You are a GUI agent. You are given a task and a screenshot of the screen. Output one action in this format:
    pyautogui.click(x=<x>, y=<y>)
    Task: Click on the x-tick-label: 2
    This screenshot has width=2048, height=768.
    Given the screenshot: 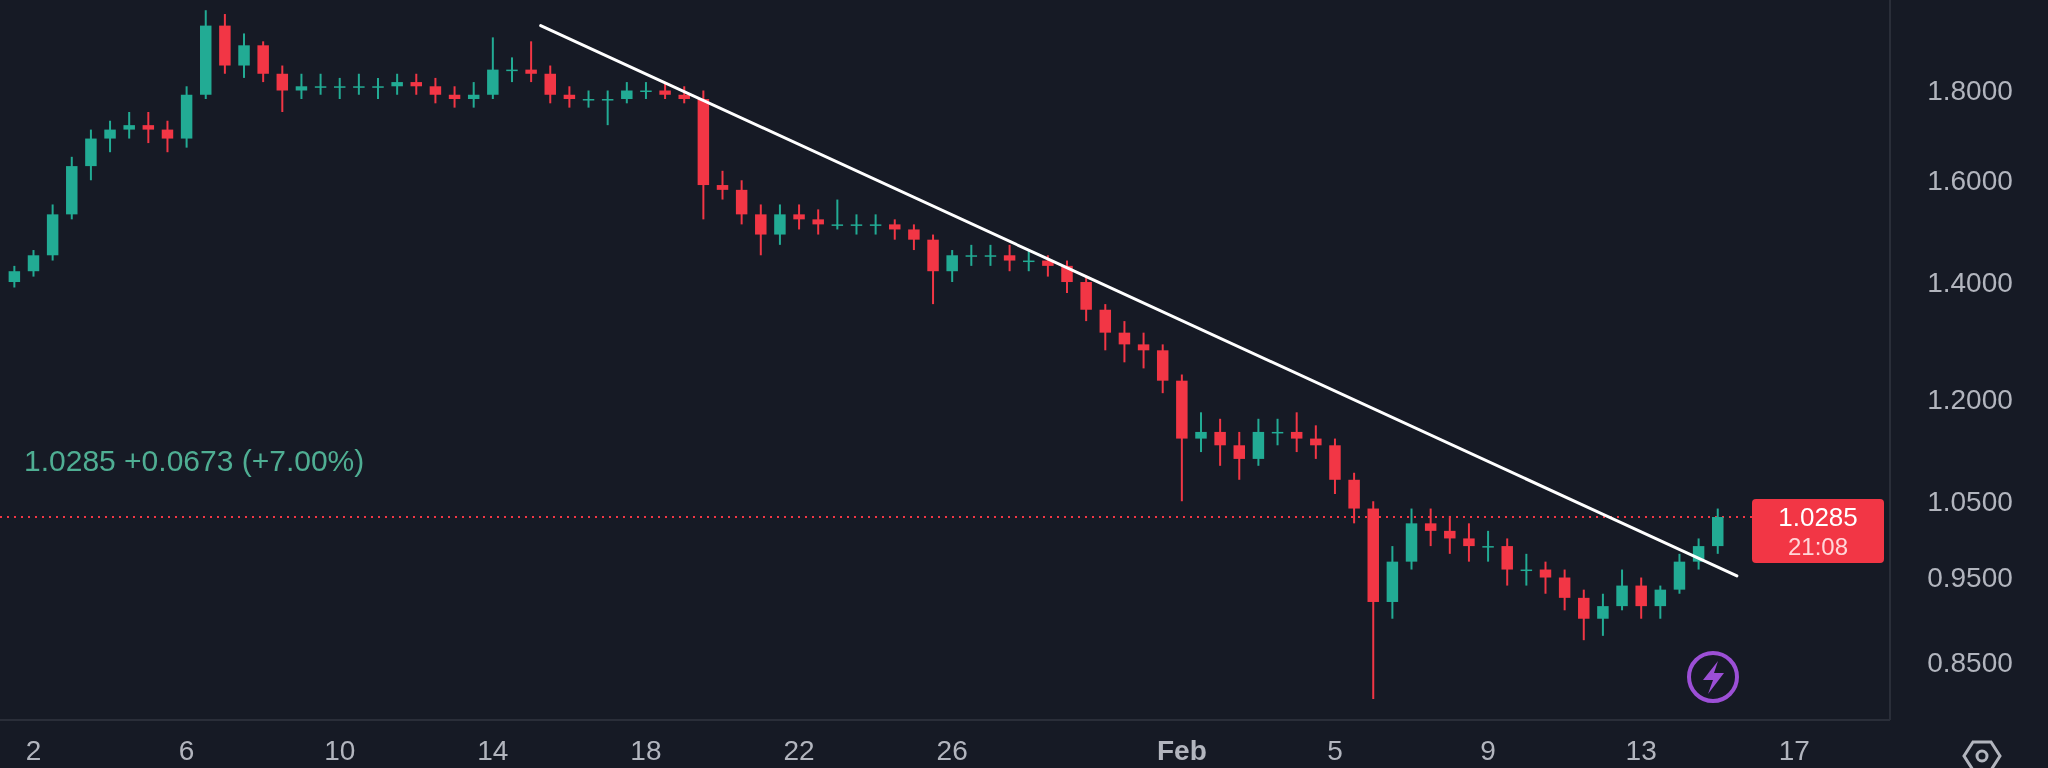 What is the action you would take?
    pyautogui.click(x=33, y=750)
    